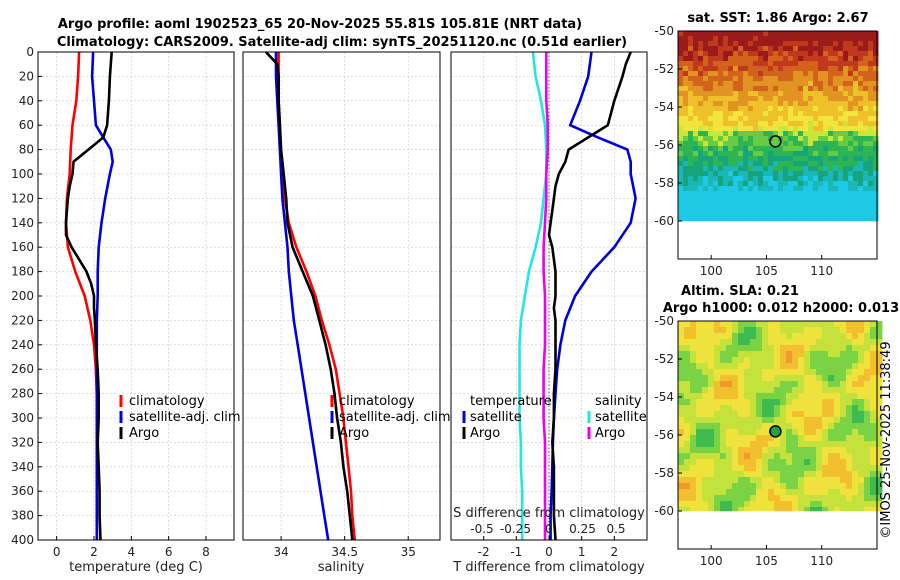 This screenshot has height=580, width=900. What do you see at coordinates (390, 417) in the screenshot?
I see `salinity-legend: climatology satellite-adj. clim Argo` at bounding box center [390, 417].